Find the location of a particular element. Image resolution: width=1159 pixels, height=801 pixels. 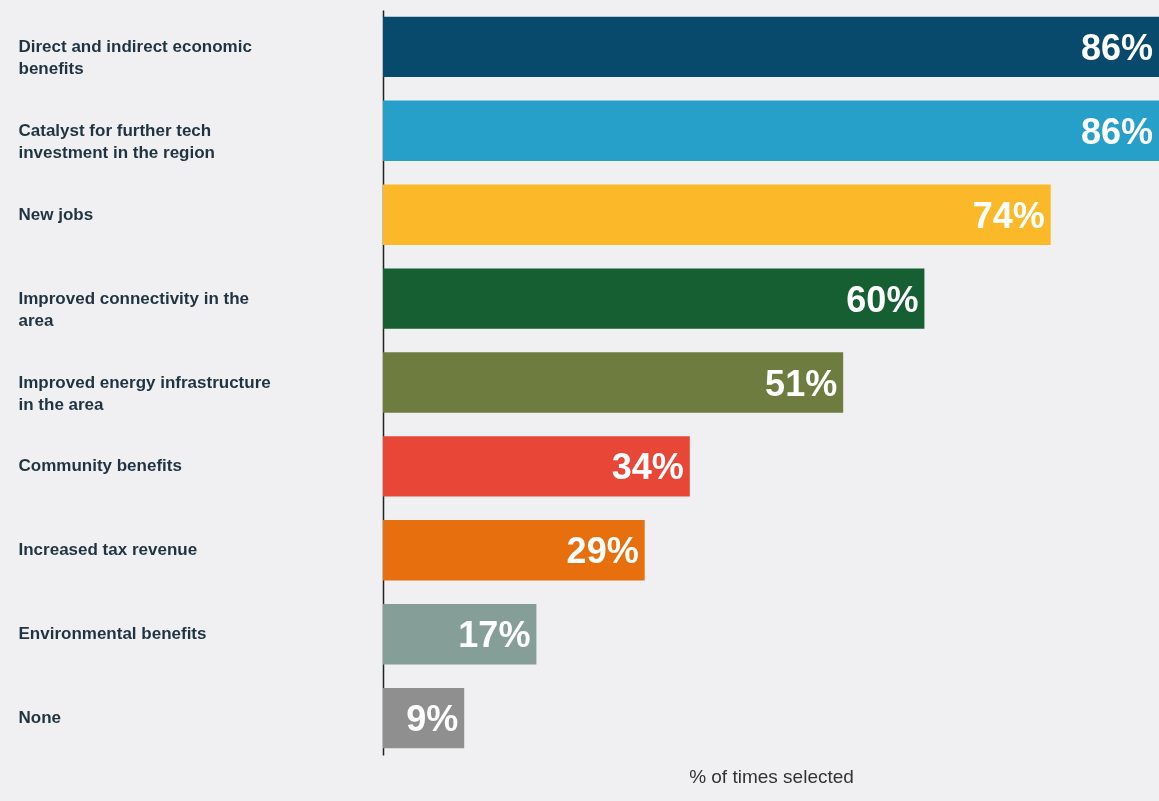

data-label: 74% is located at coordinates (1008, 215).